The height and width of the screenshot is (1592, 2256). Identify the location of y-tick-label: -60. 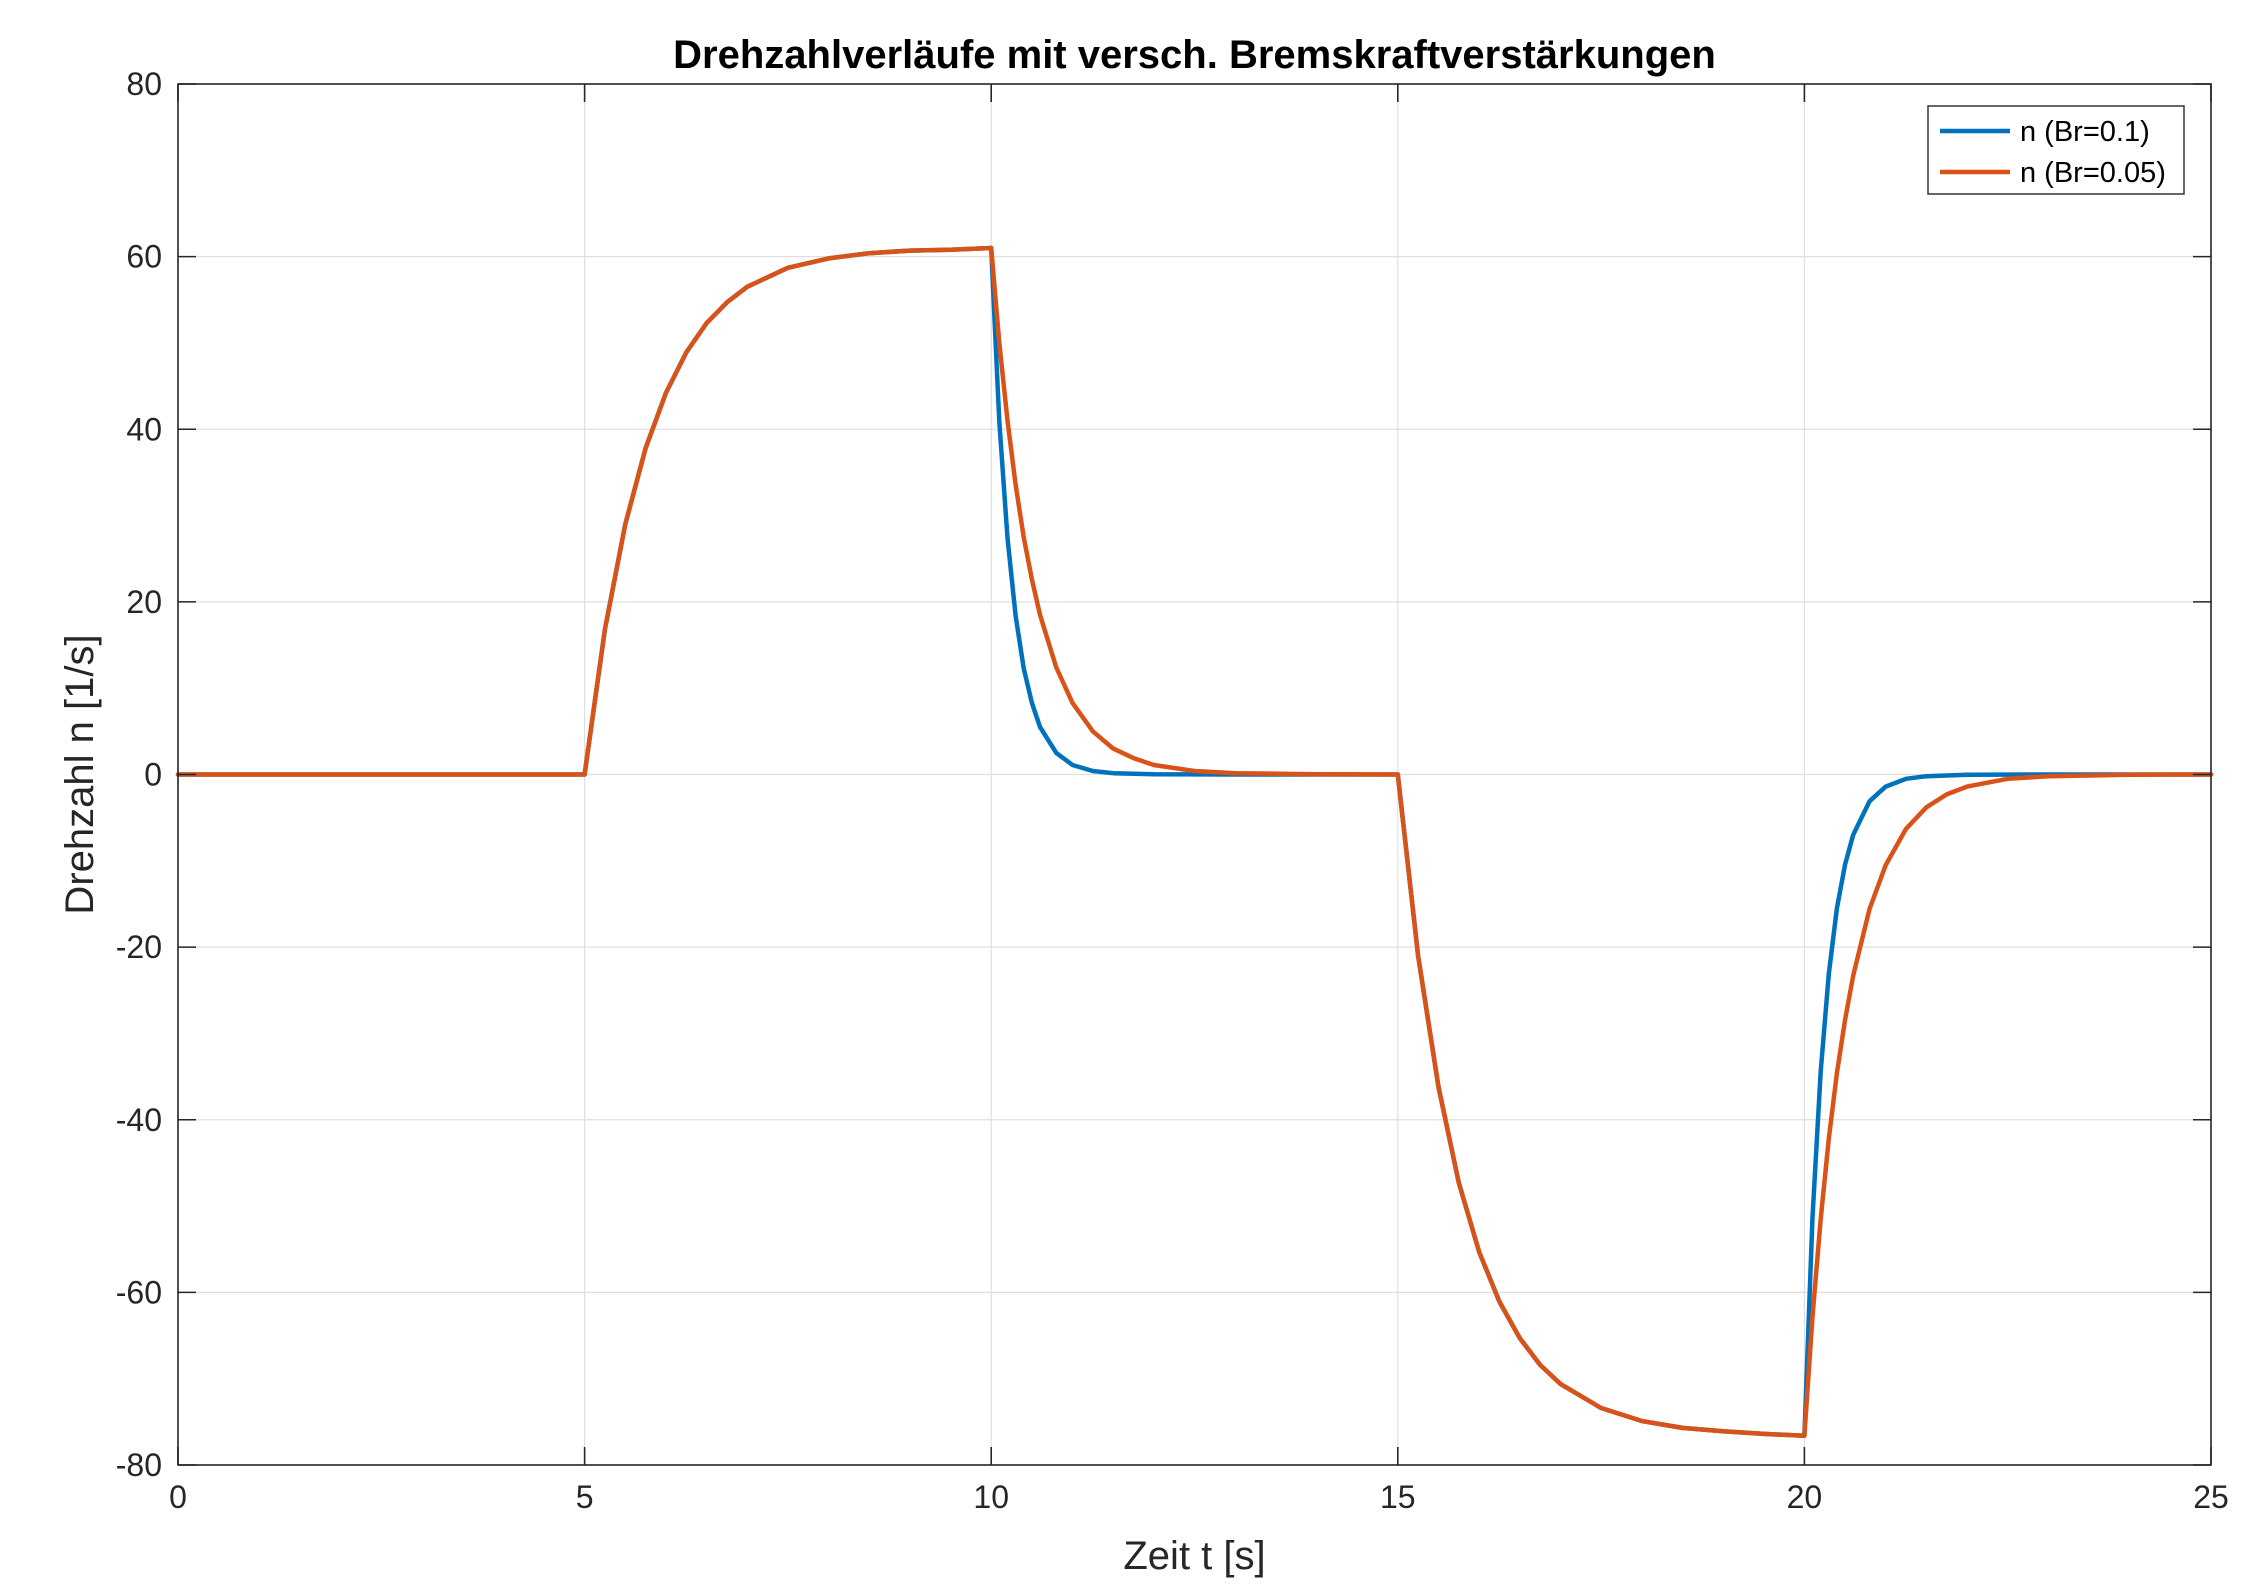
(139, 1292).